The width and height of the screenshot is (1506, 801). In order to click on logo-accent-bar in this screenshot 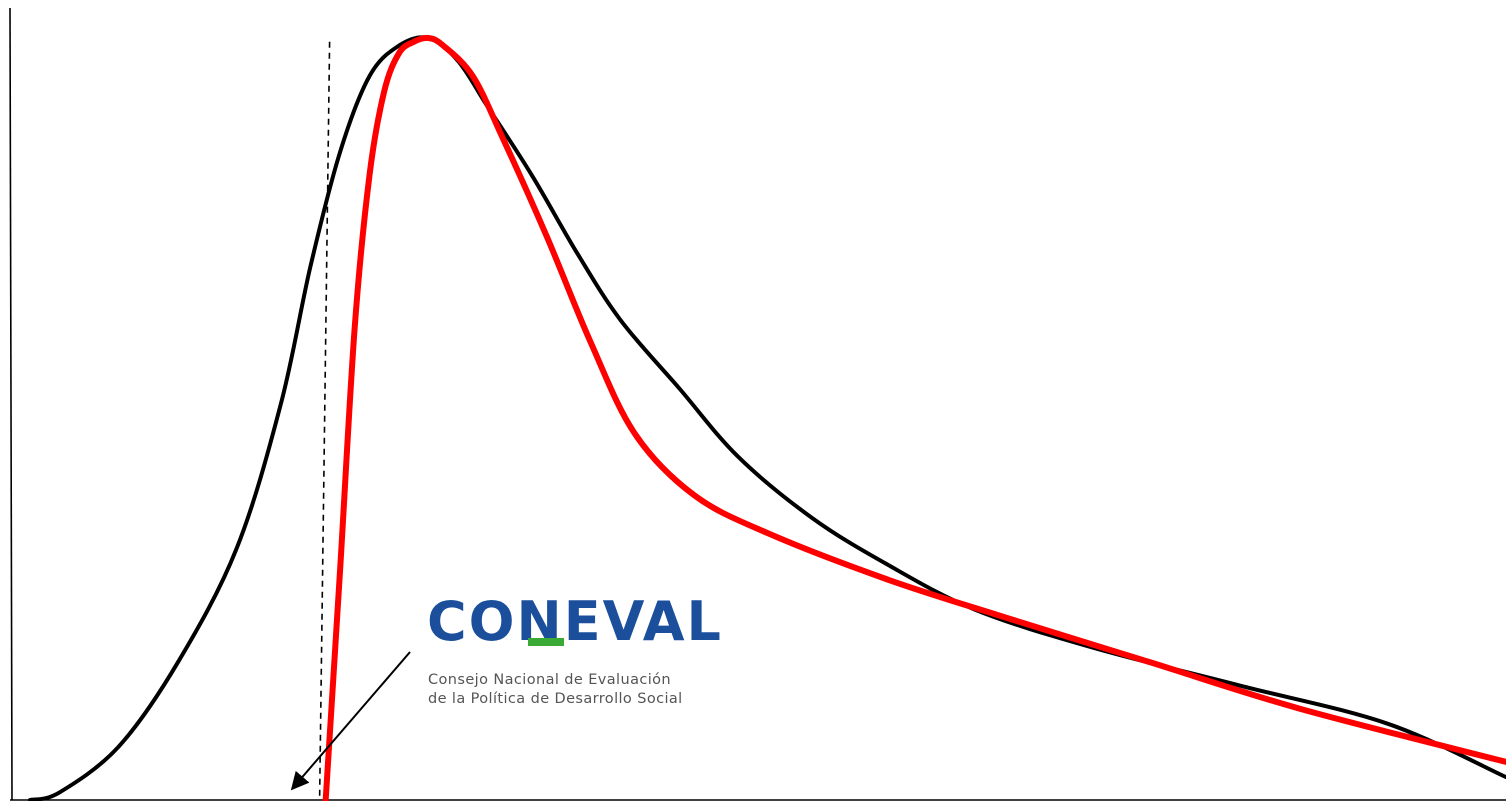, I will do `click(546, 642)`.